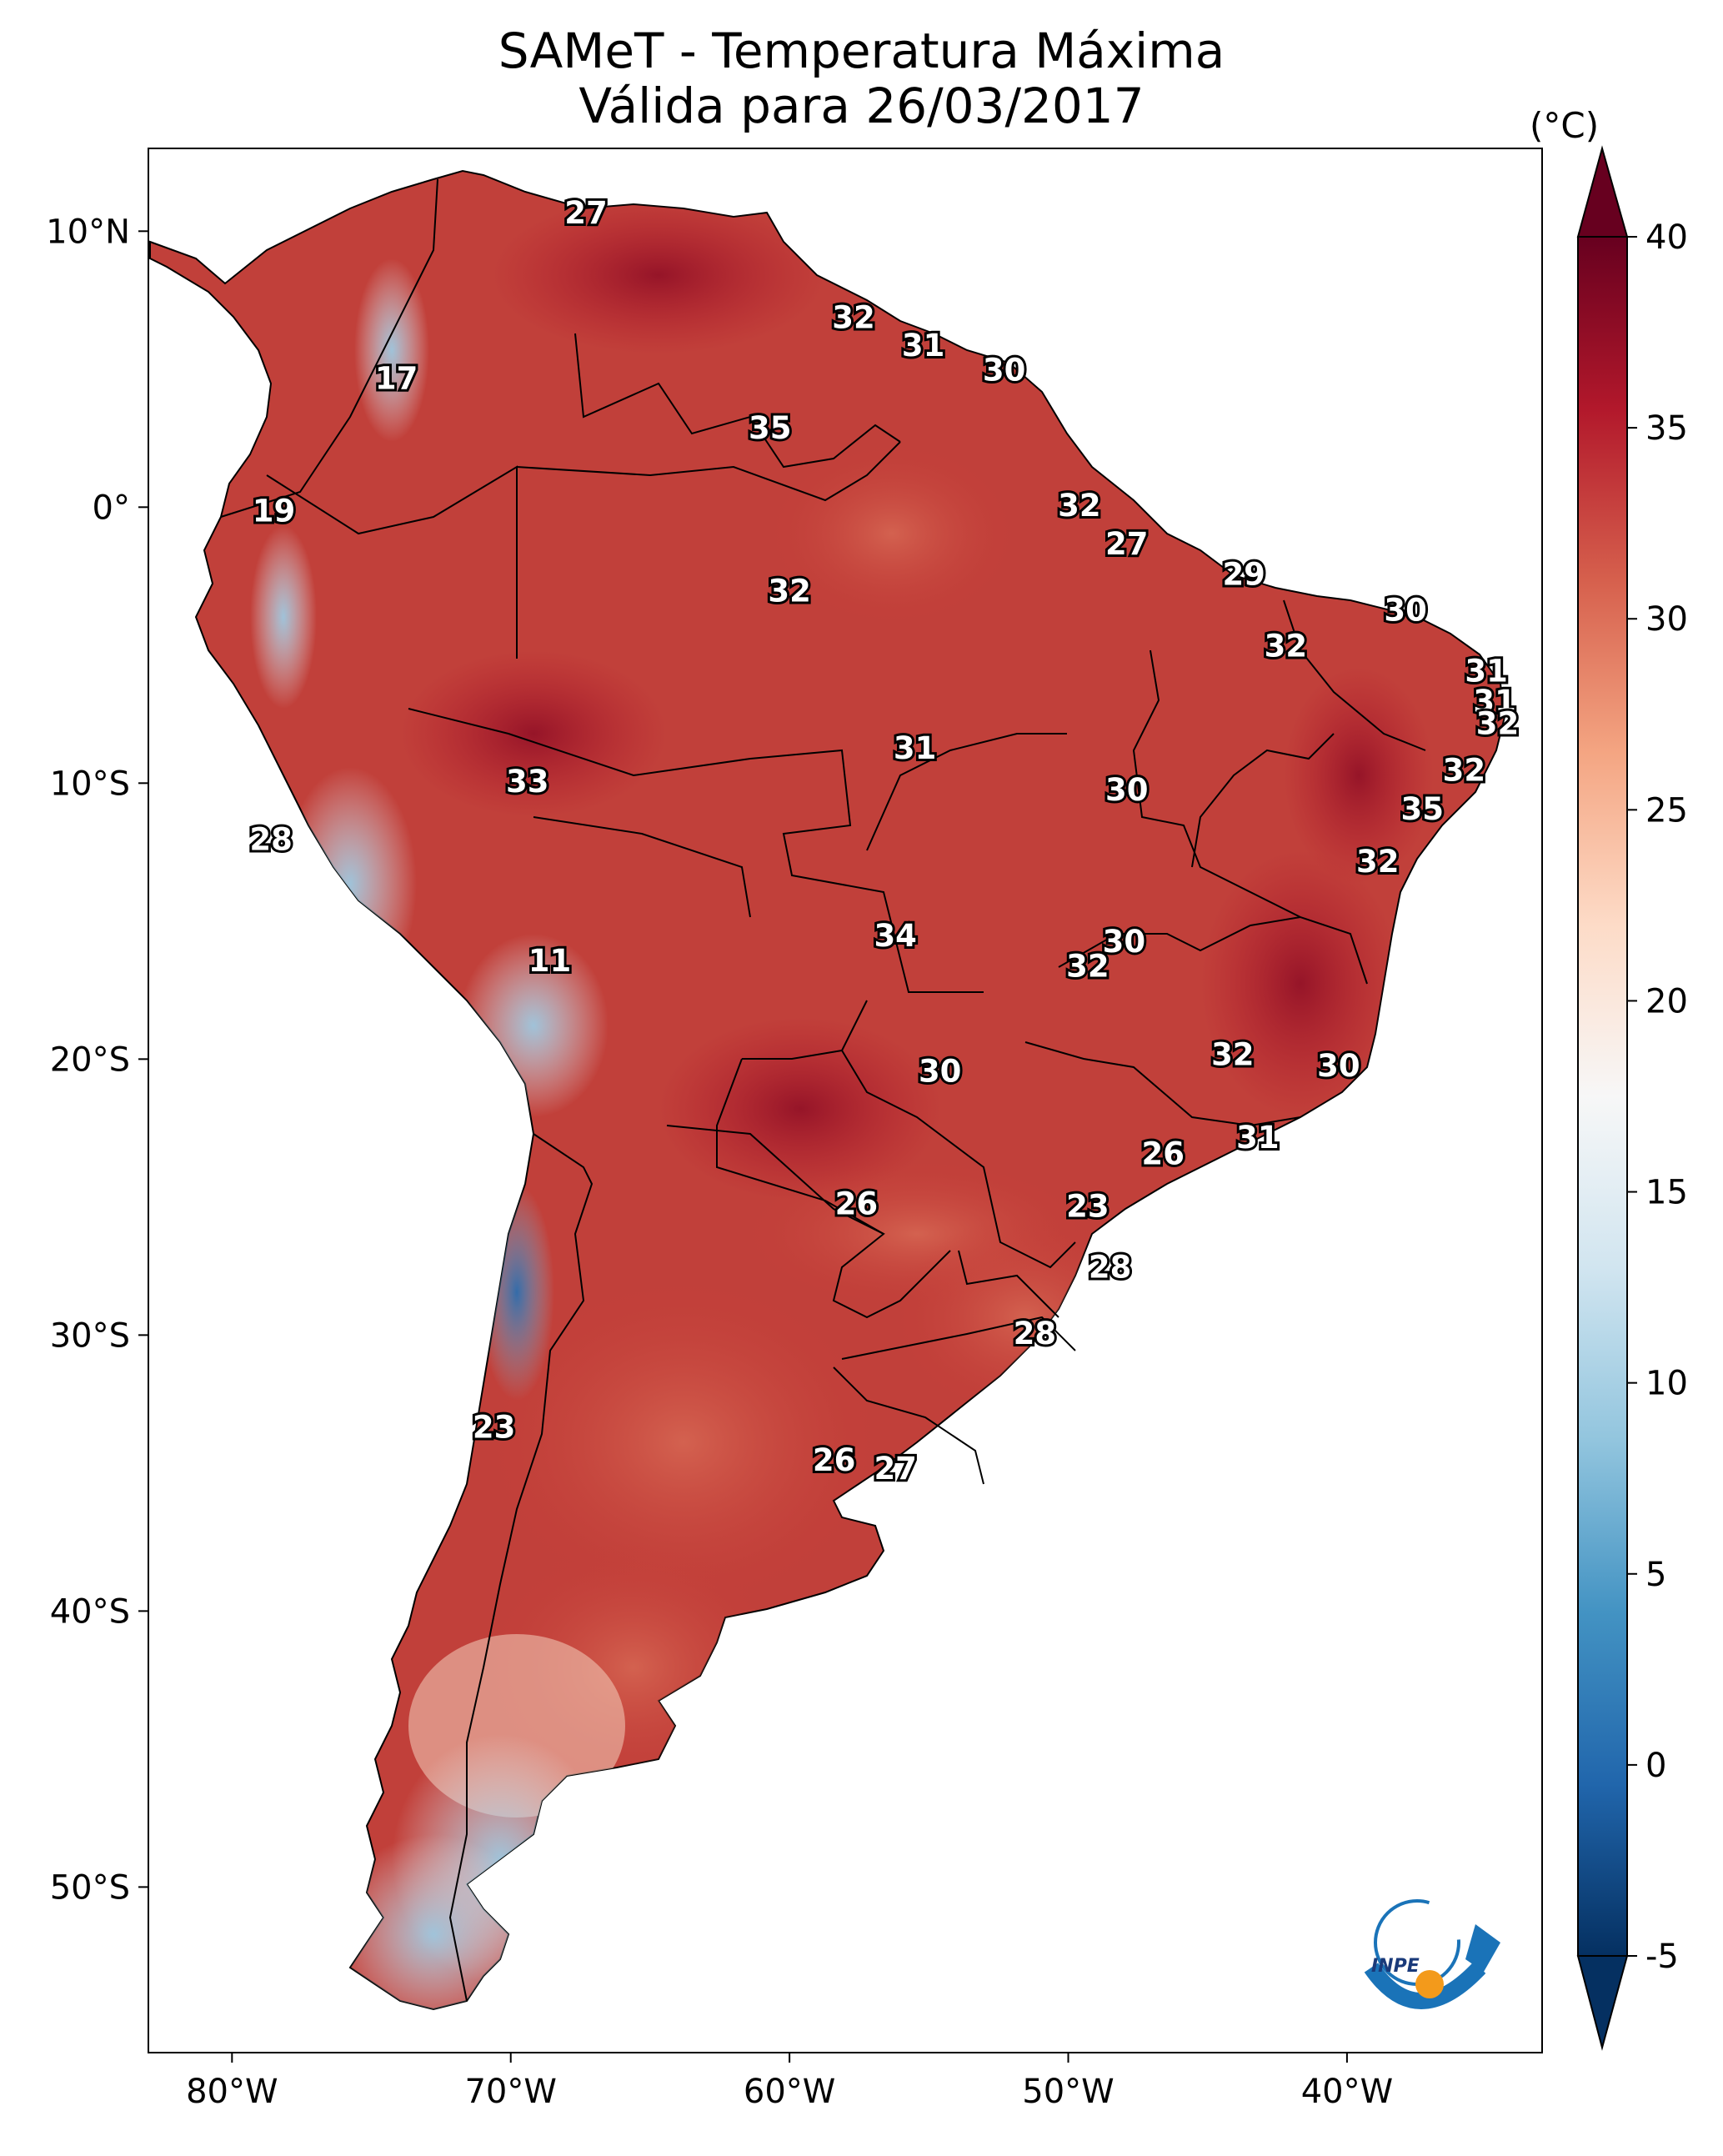  Describe the element at coordinates (1657, 1097) in the screenshot. I see `colorbar-ticks: 40 35 30 25 20 15 10 5 0 -5` at that location.